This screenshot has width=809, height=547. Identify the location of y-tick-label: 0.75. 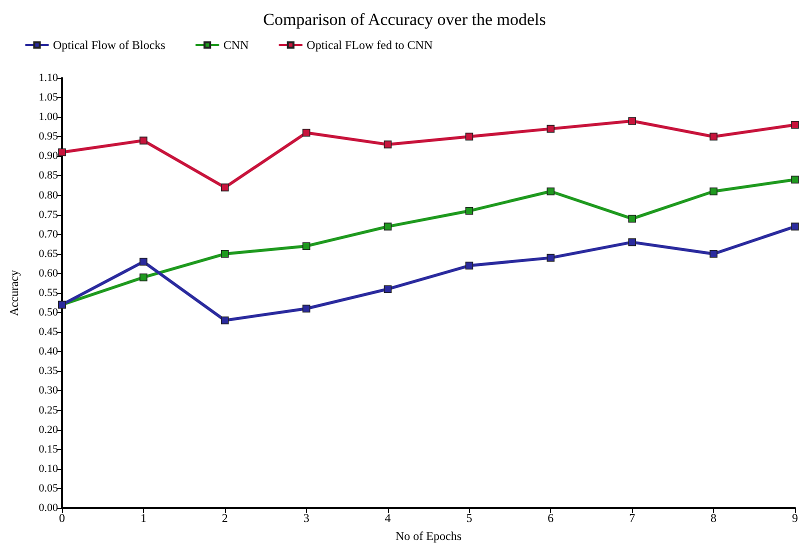
(48, 214).